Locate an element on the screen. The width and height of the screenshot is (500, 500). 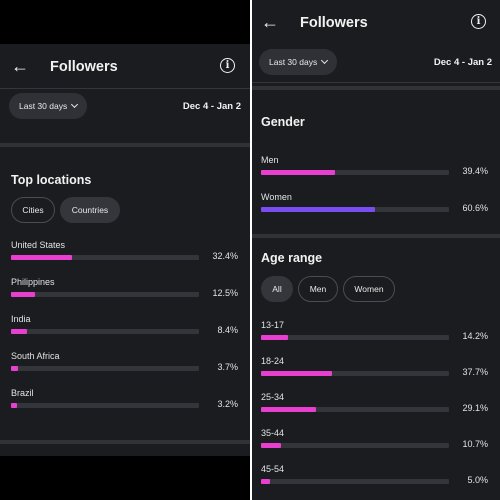
status-bar-top is located at coordinates (125, 22).